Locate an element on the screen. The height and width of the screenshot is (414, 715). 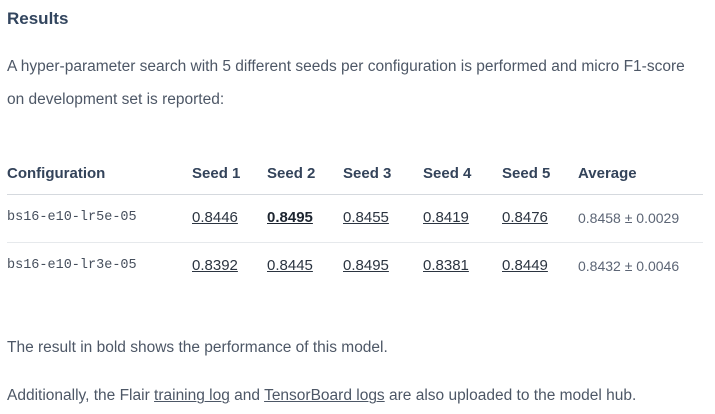
seed1-score-link: 0.8446 is located at coordinates (215, 217).